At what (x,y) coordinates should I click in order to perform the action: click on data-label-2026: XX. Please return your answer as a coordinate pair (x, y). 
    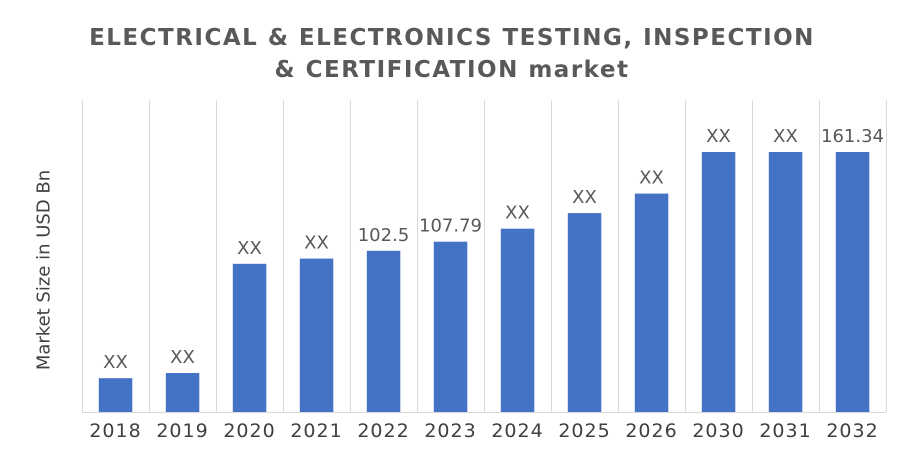
    Looking at the image, I should click on (651, 178).